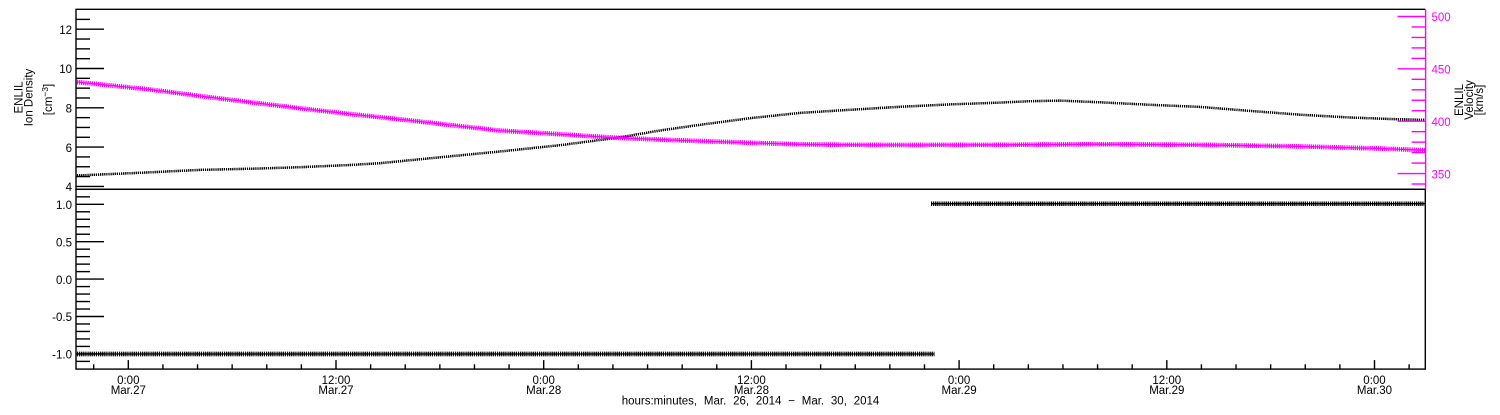  Describe the element at coordinates (1441, 123) in the screenshot. I see `svg-text: 400` at that location.